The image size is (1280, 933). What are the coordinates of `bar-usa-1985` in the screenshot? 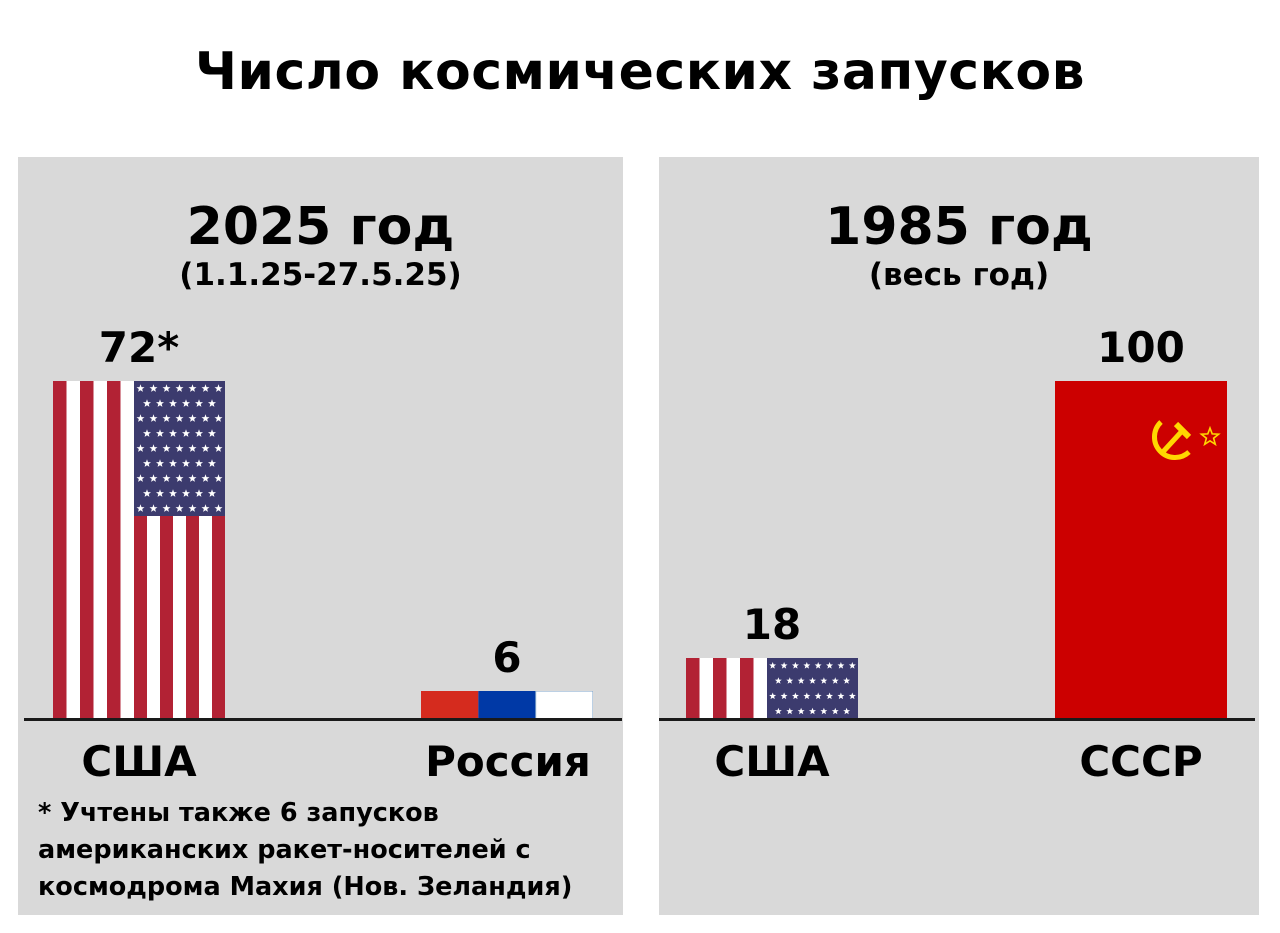 It's located at (772, 688).